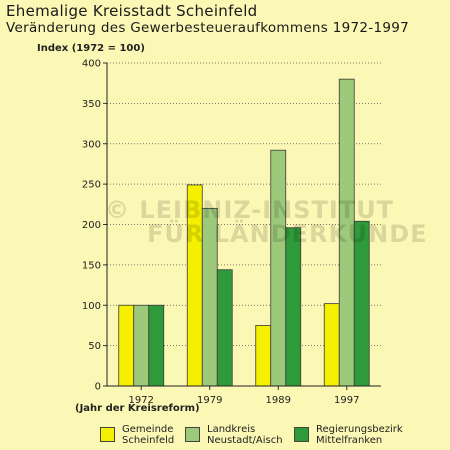  I want to click on legend-label-line: Neustadt/Aisch, so click(245, 440).